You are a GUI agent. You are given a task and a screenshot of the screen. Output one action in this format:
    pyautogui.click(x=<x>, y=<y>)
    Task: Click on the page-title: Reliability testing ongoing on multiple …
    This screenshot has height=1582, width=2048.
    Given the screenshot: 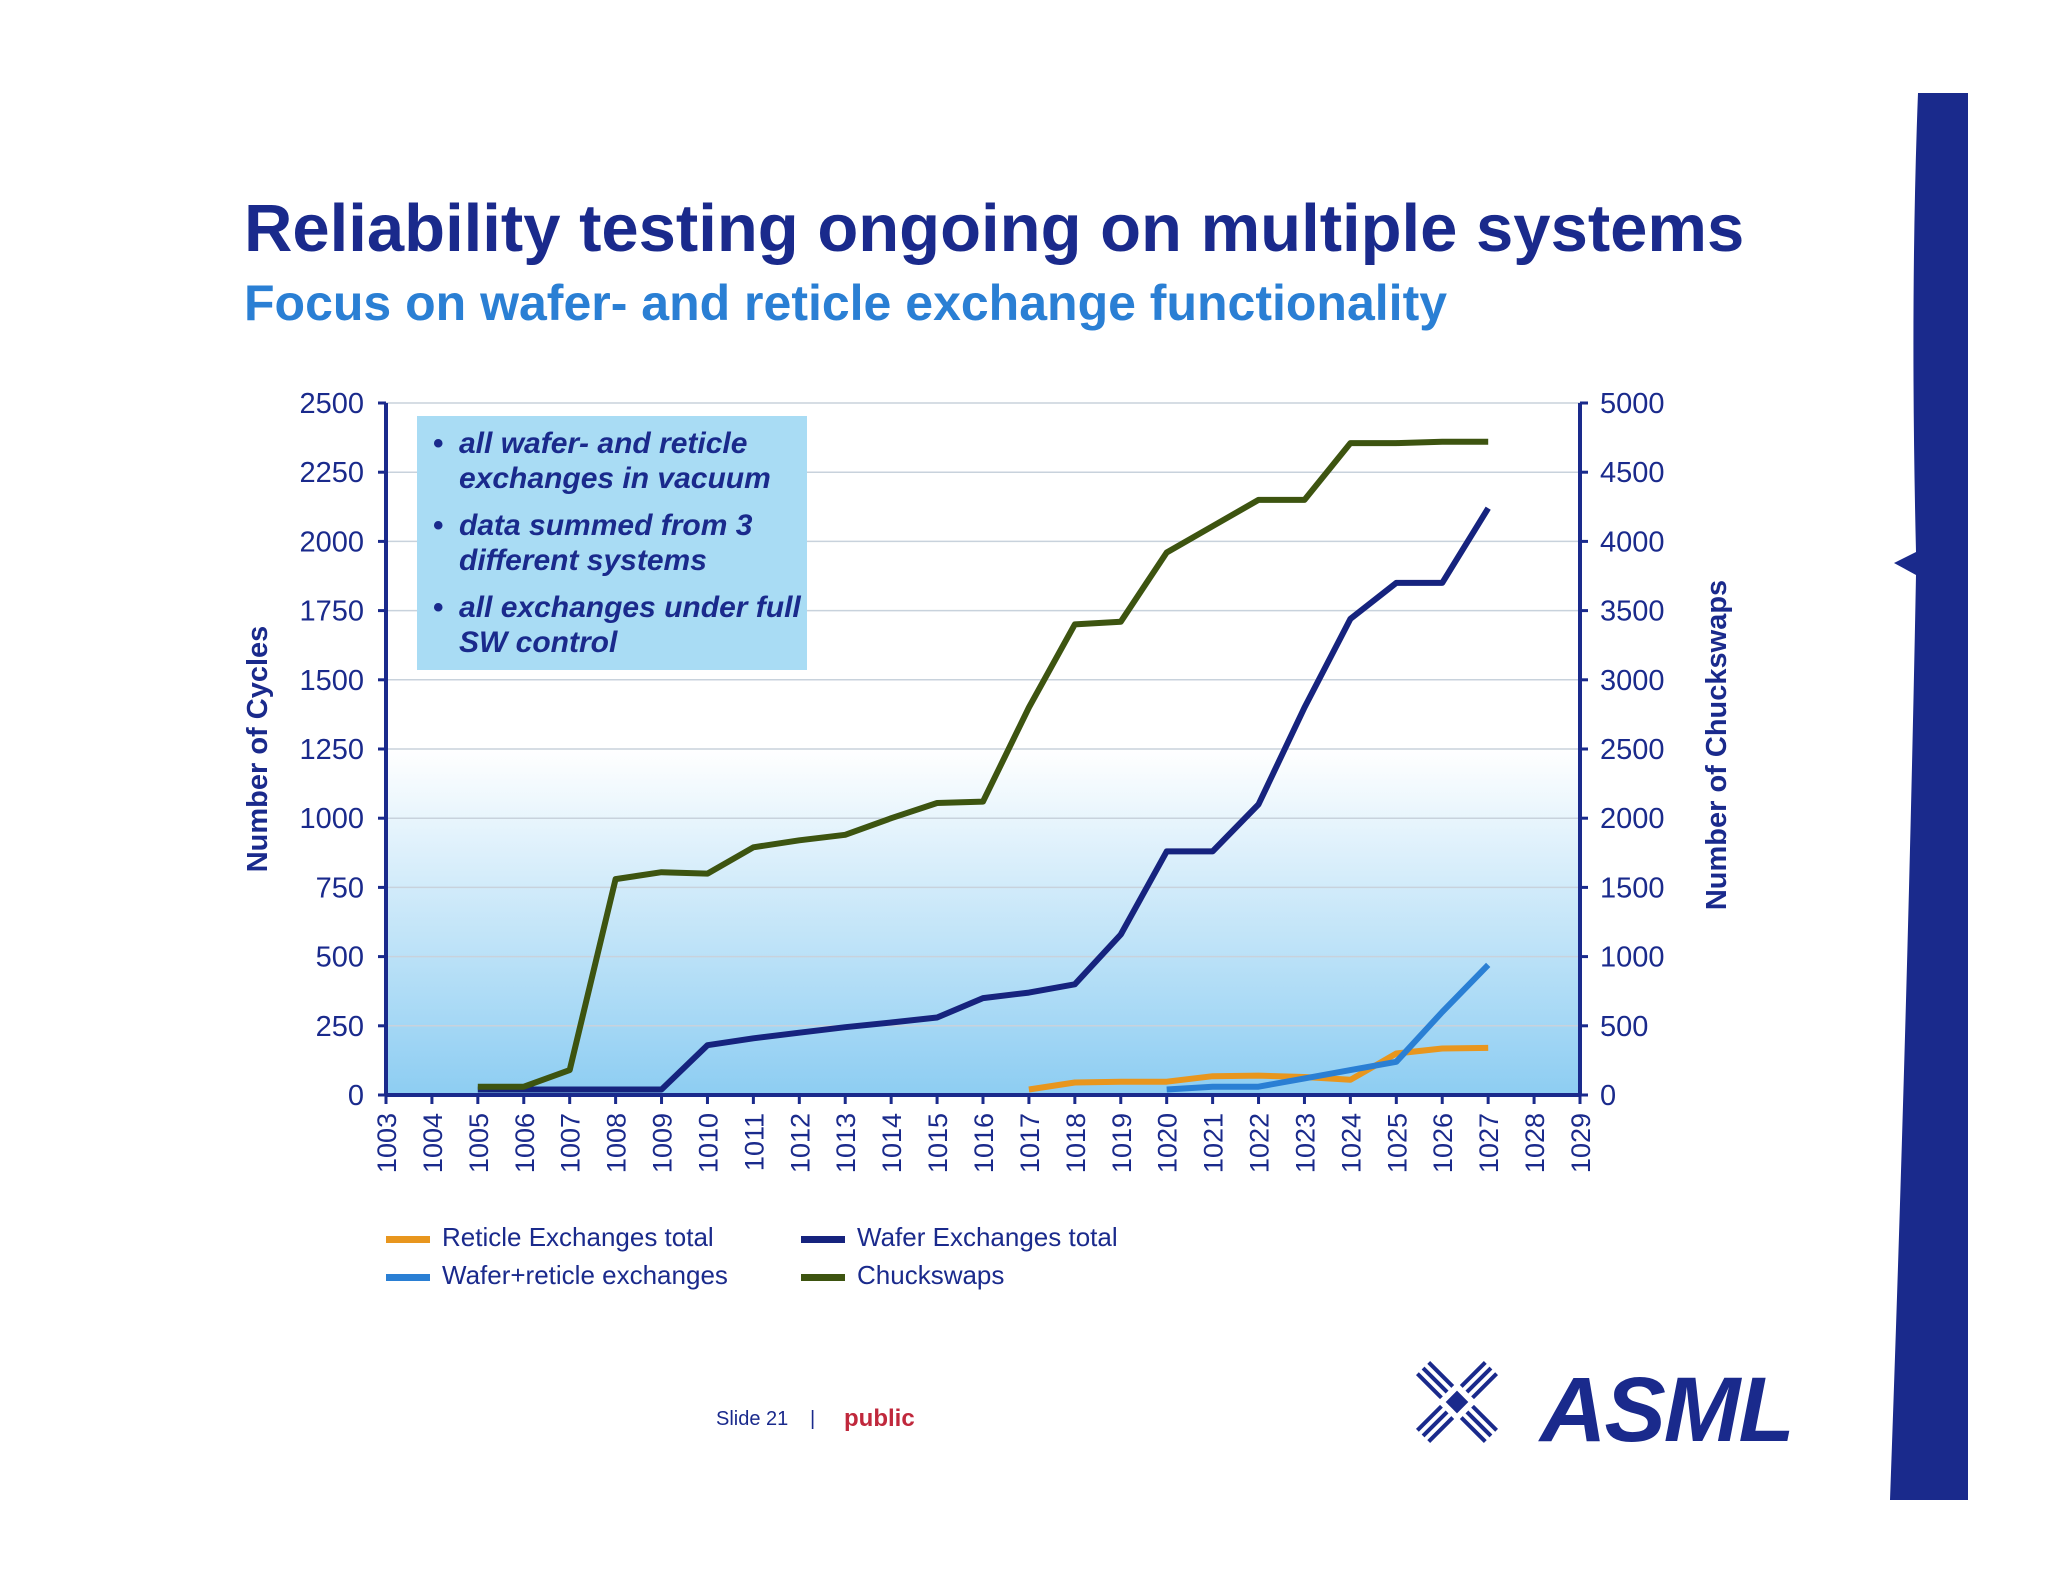 What is the action you would take?
    pyautogui.click(x=994, y=228)
    